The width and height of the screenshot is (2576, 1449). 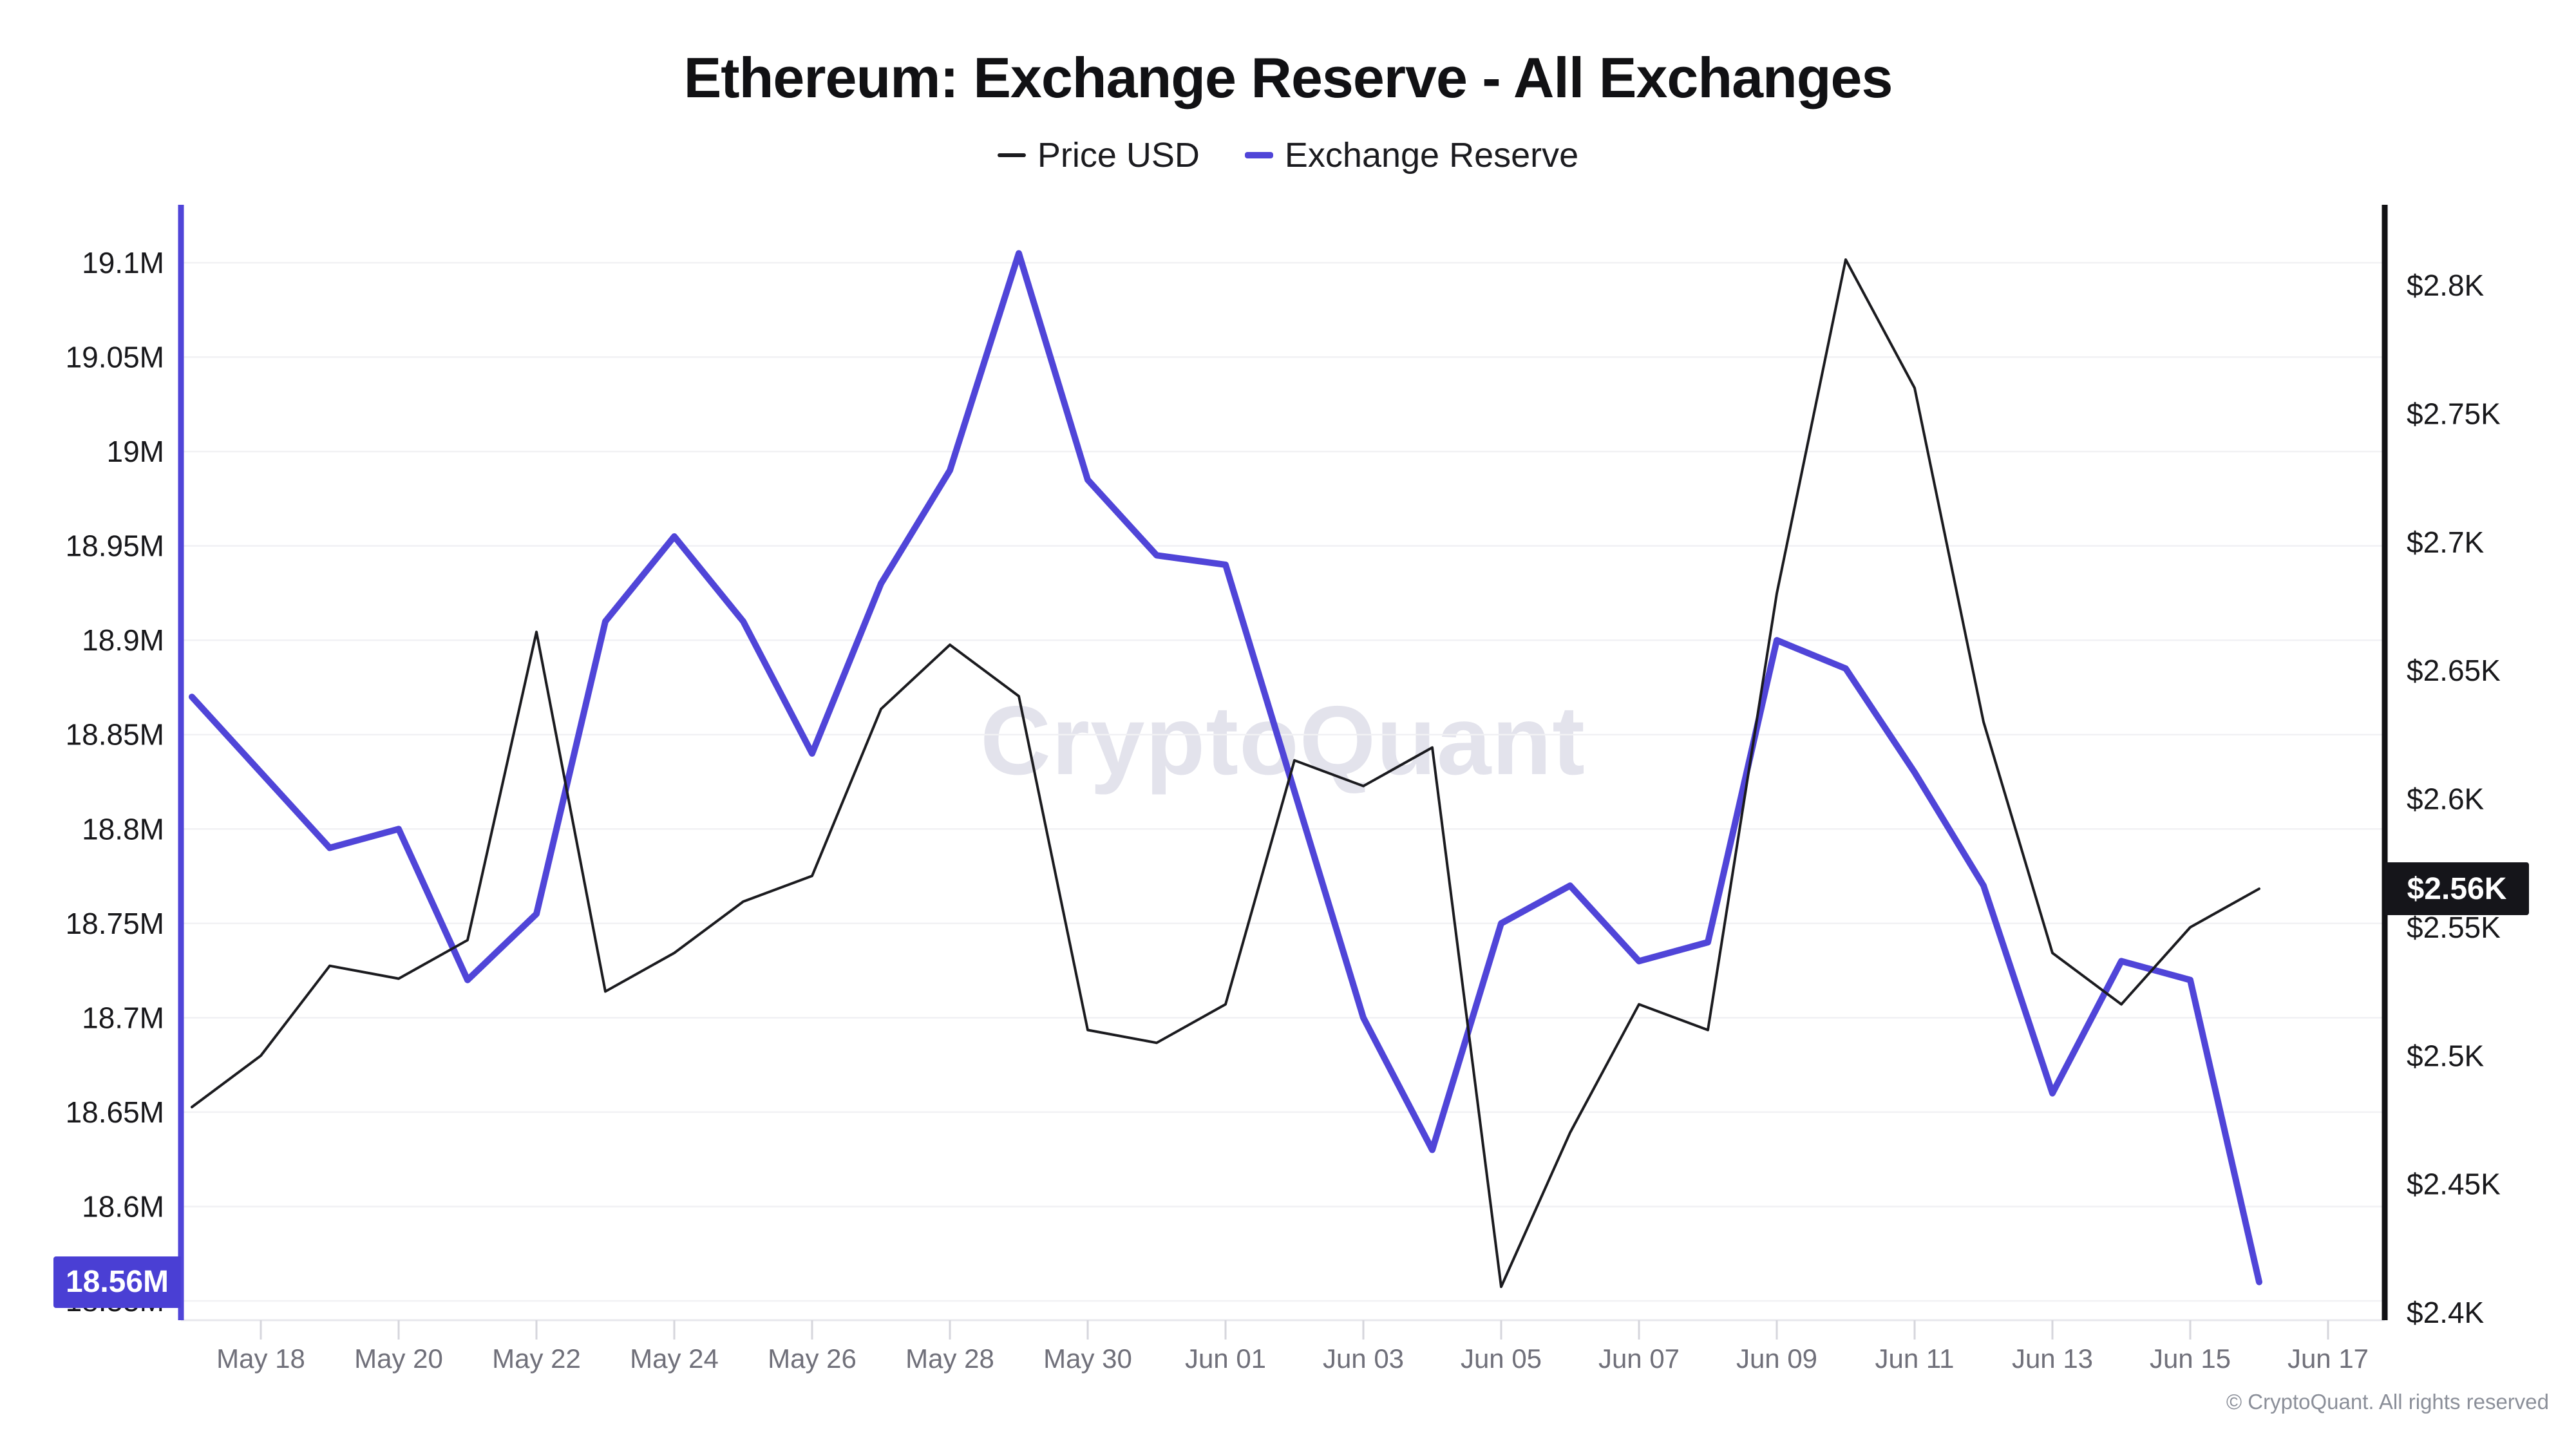 I want to click on right-axis-tick-label: $2.75K, so click(x=2454, y=414).